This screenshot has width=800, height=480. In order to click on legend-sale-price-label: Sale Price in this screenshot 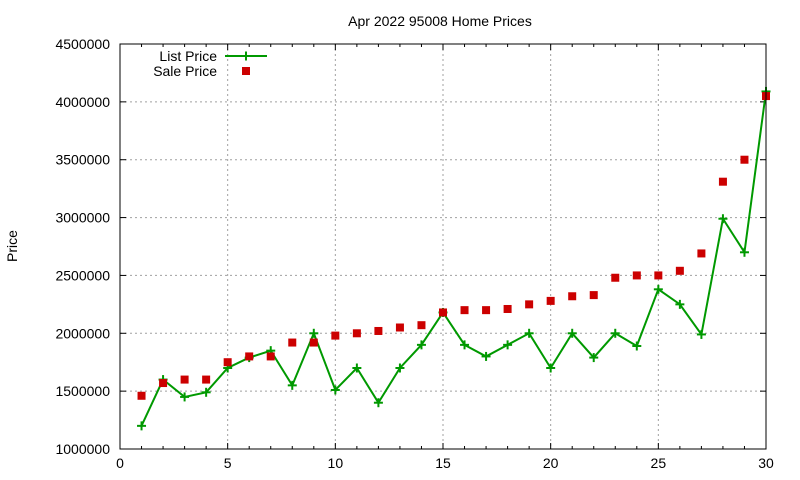, I will do `click(185, 71)`.